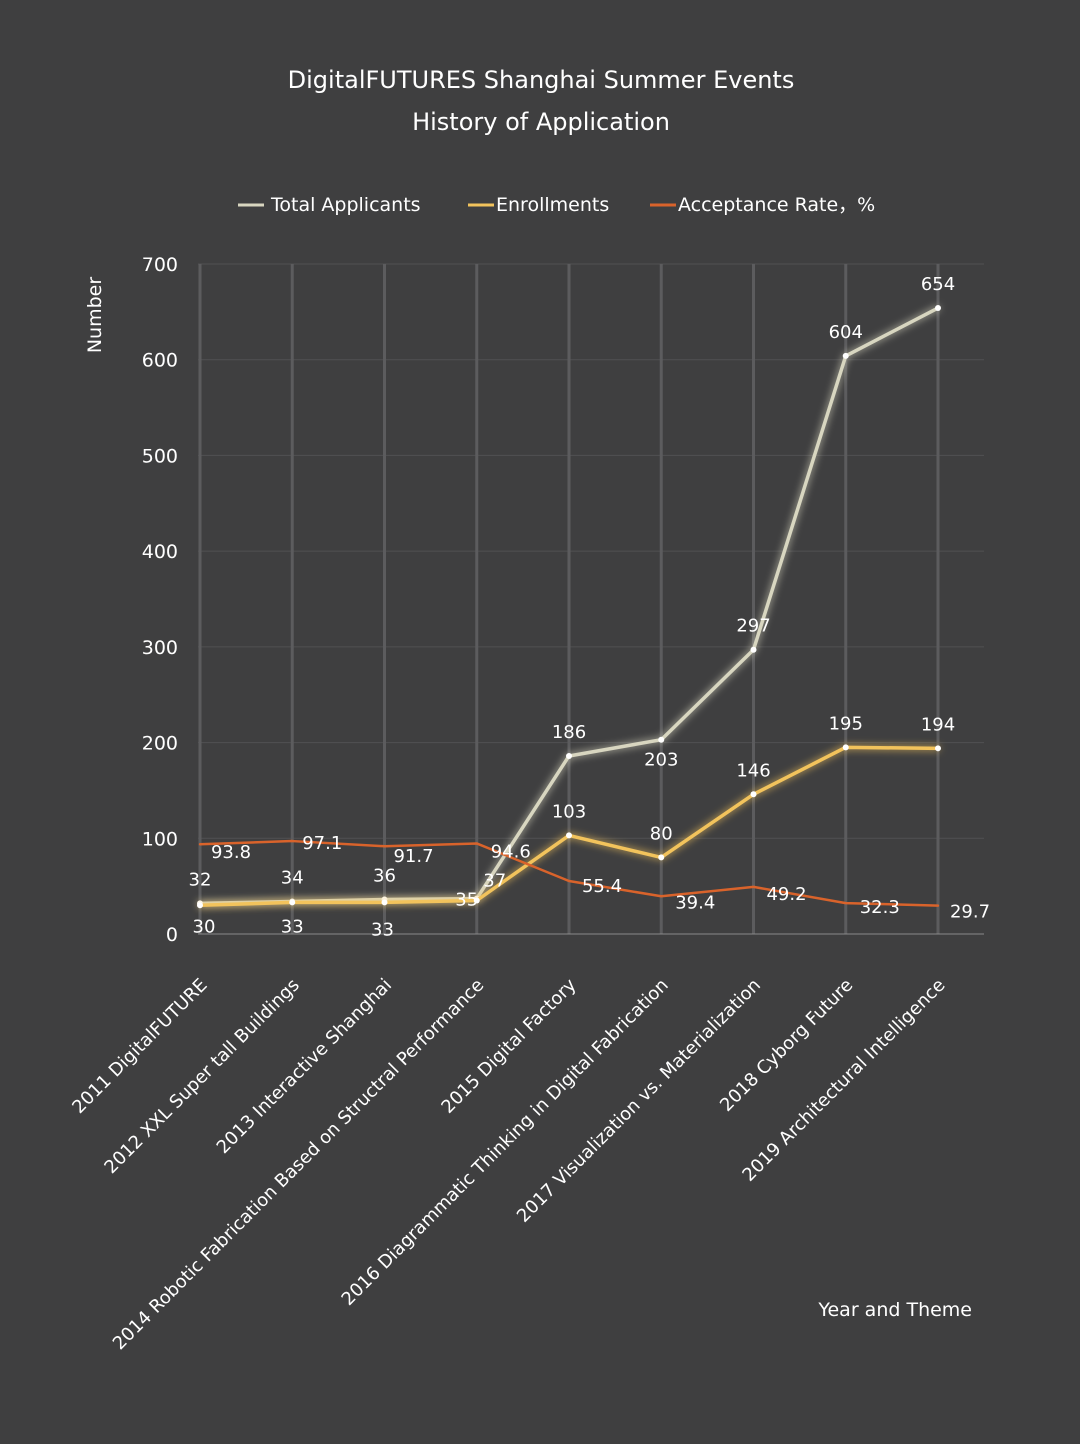  What do you see at coordinates (786, 894) in the screenshot?
I see `data-label: 49.2` at bounding box center [786, 894].